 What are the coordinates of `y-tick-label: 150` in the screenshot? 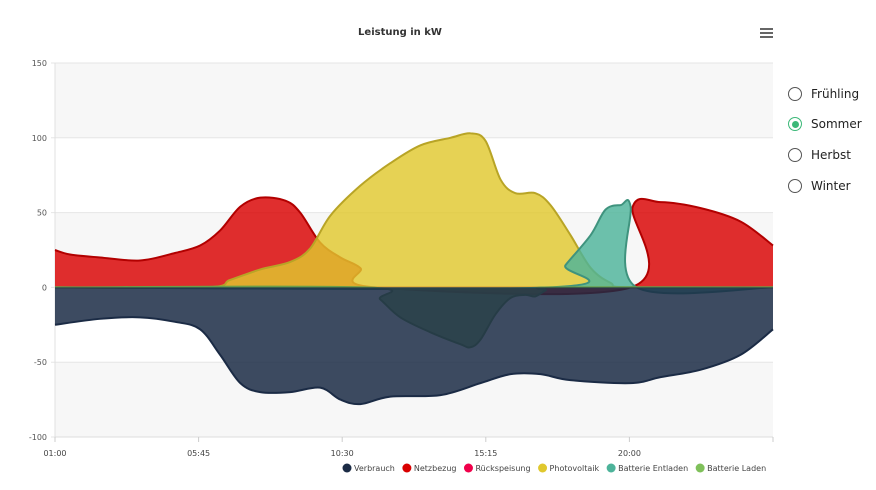 It's located at (39, 63).